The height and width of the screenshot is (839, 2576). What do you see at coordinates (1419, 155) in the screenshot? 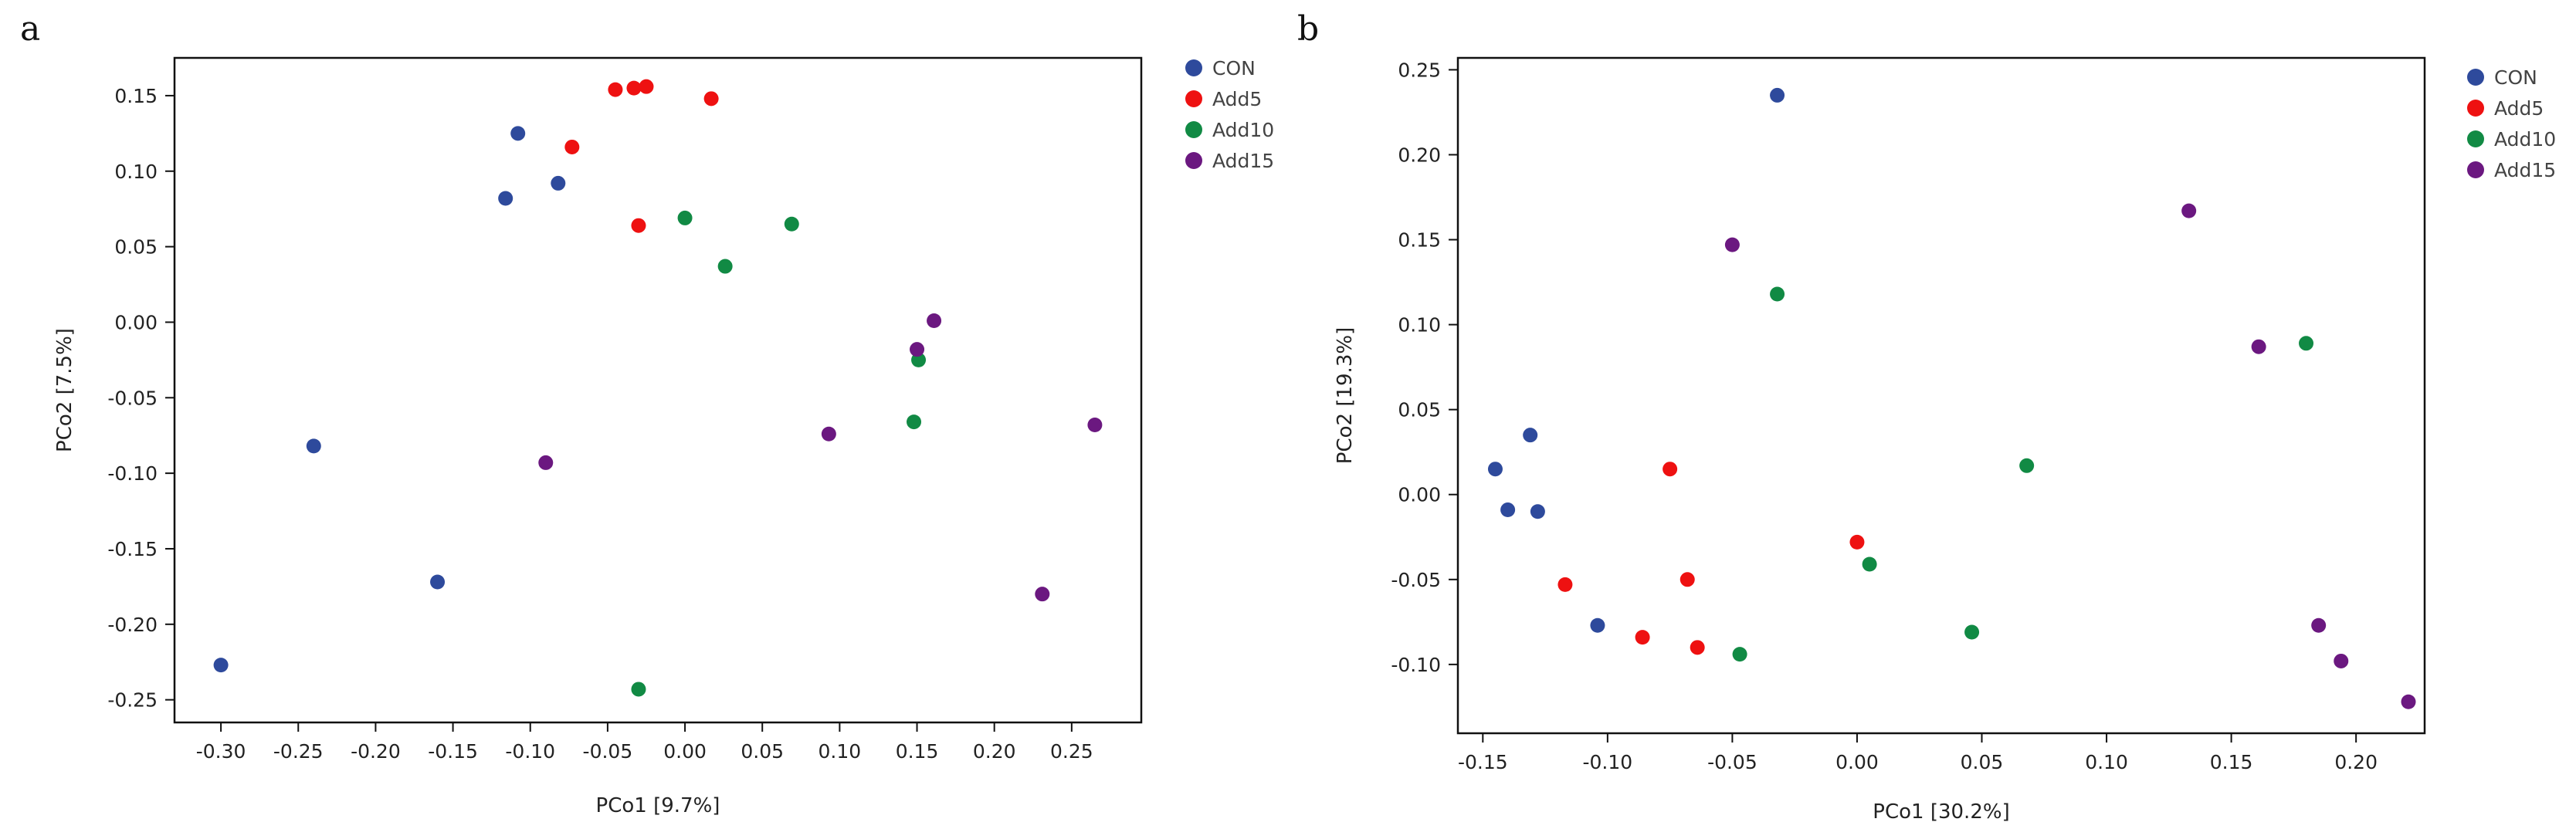
I see `chart1-y-tick-label: 0.20` at bounding box center [1419, 155].